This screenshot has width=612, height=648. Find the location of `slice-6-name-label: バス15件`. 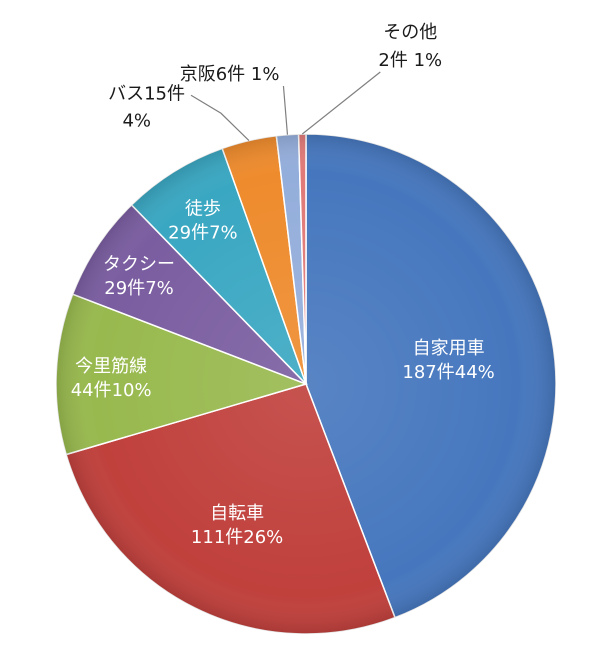

slice-6-name-label: バス15件 is located at coordinates (146, 93).